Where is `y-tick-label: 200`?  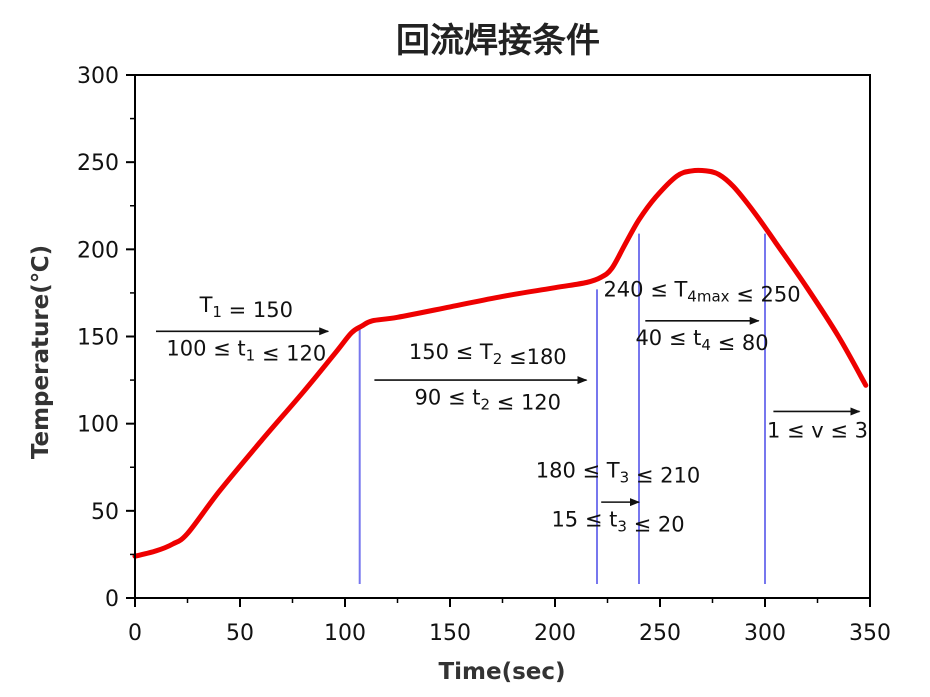 y-tick-label: 200 is located at coordinates (98, 250).